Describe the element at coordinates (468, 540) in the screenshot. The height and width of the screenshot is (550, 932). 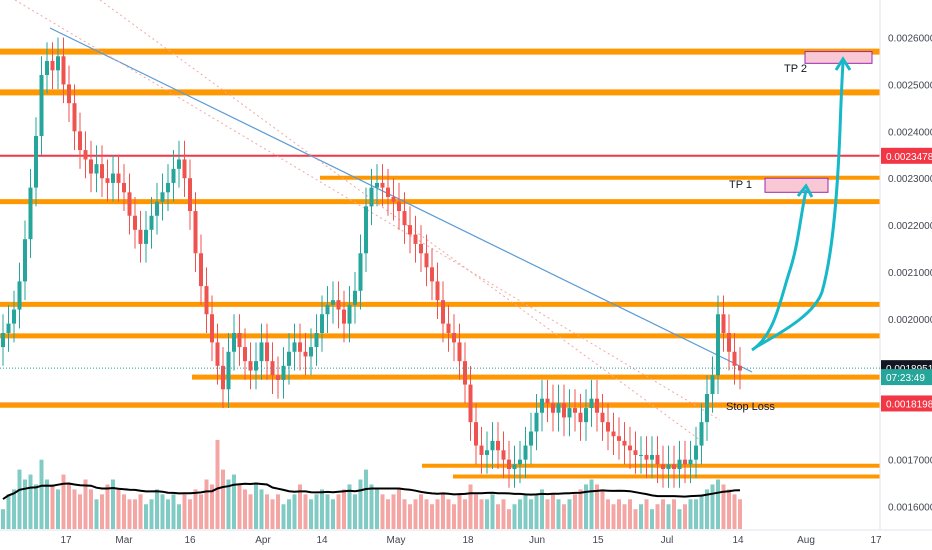
I see `x-tick-label: 18` at that location.